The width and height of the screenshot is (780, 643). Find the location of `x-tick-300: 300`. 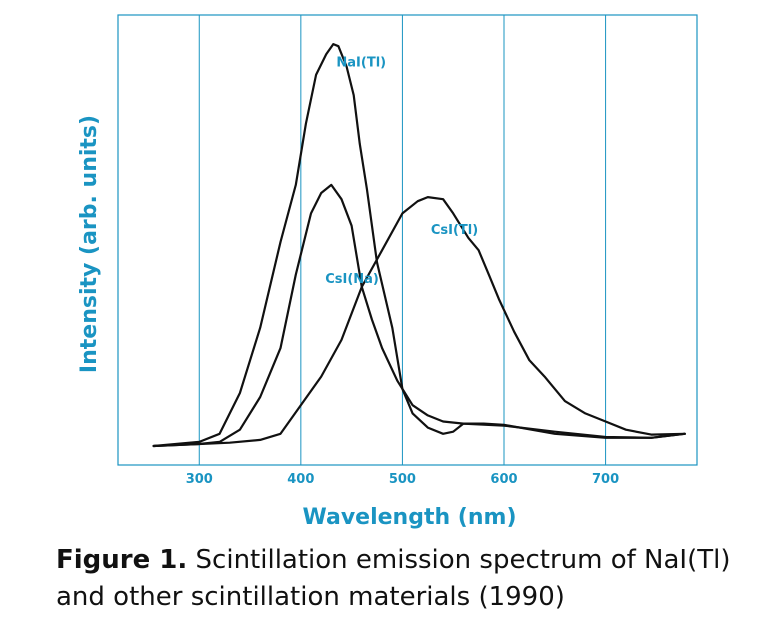

x-tick-300: 300 is located at coordinates (199, 479).